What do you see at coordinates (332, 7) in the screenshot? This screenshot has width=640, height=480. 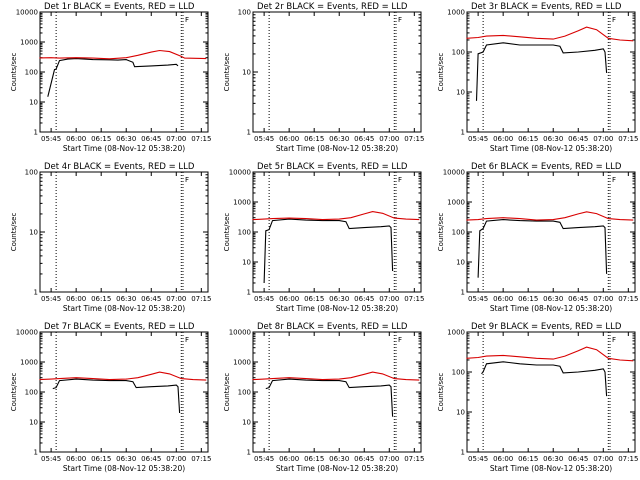 I see `panel-title: Det 2r BLACK = Events, RED = LLD` at bounding box center [332, 7].